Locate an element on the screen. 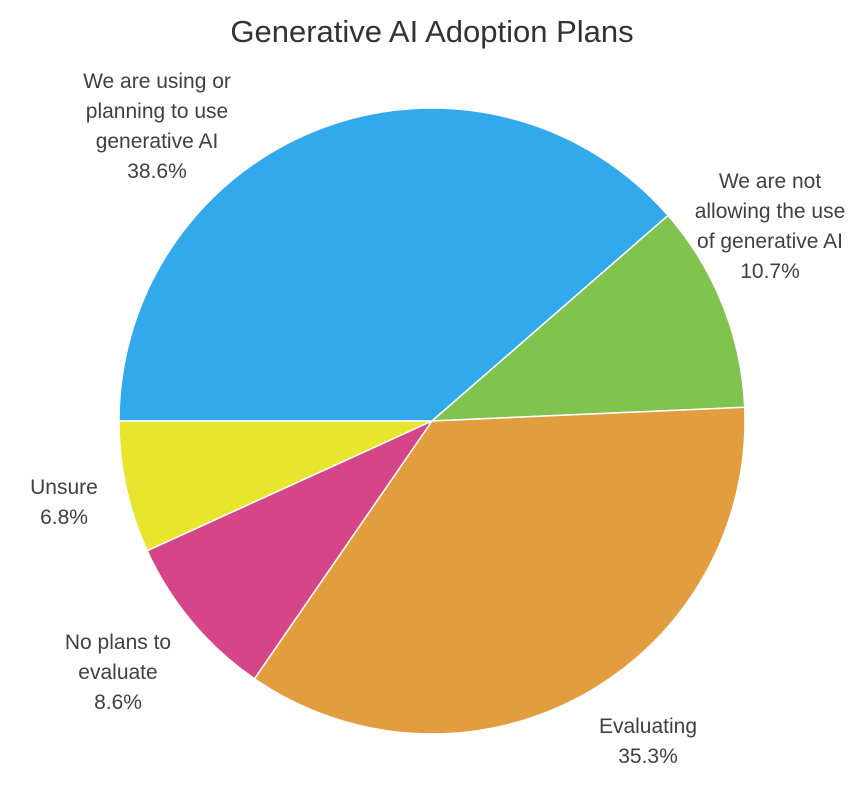 This screenshot has width=864, height=792. slice-label-line: generative AI is located at coordinates (157, 141).